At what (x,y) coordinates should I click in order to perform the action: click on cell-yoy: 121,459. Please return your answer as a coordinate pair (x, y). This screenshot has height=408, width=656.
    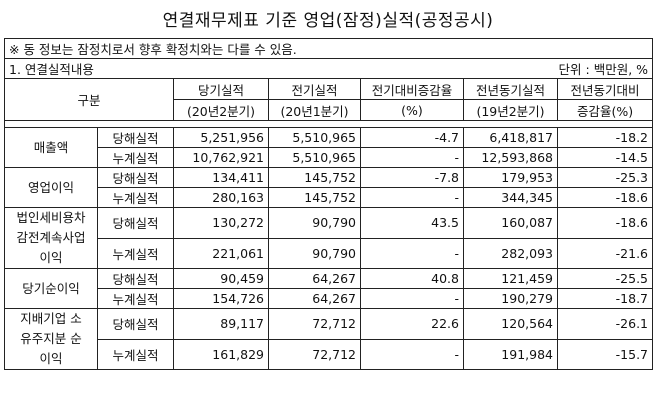
    Looking at the image, I should click on (510, 278).